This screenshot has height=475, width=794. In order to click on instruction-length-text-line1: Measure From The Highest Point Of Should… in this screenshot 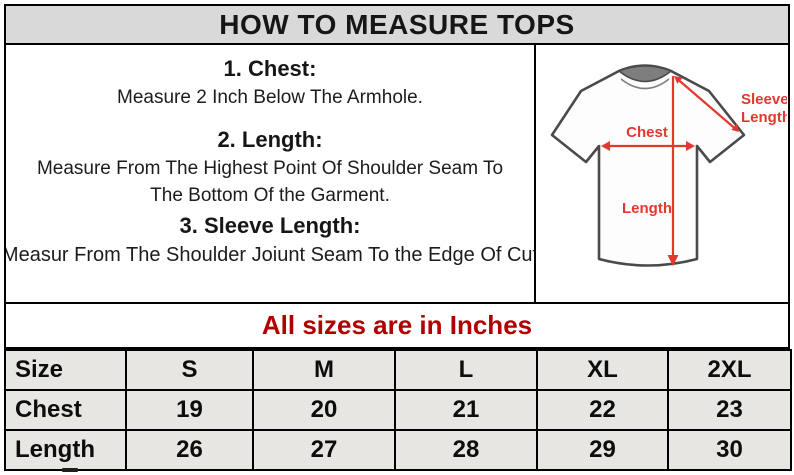, I will do `click(270, 168)`.